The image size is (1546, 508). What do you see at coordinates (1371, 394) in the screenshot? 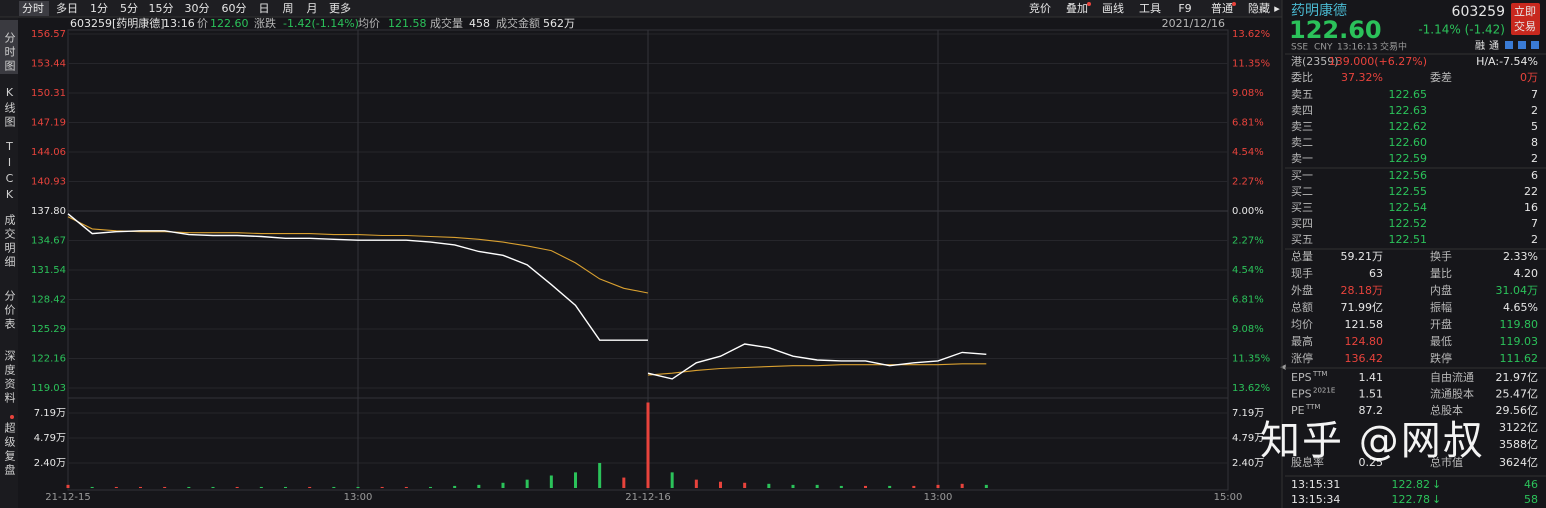
I see `panel-cell: 1.51` at bounding box center [1371, 394].